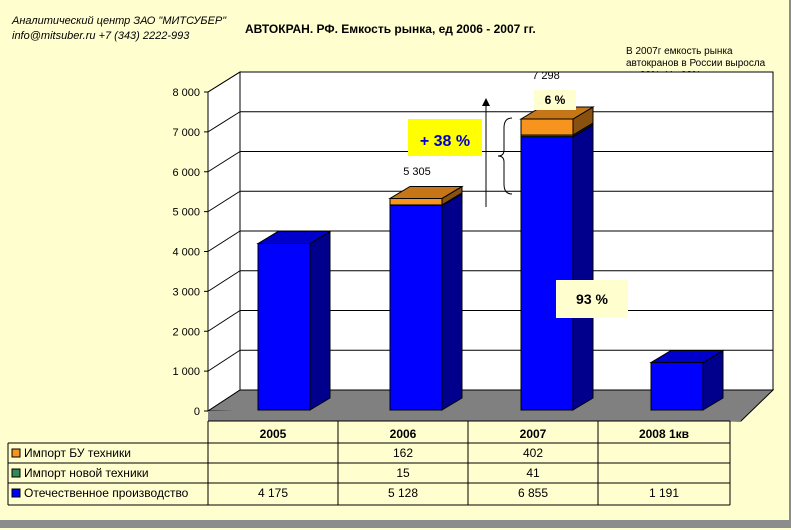 This screenshot has height=530, width=791. I want to click on category-label: 2007, so click(533, 434).